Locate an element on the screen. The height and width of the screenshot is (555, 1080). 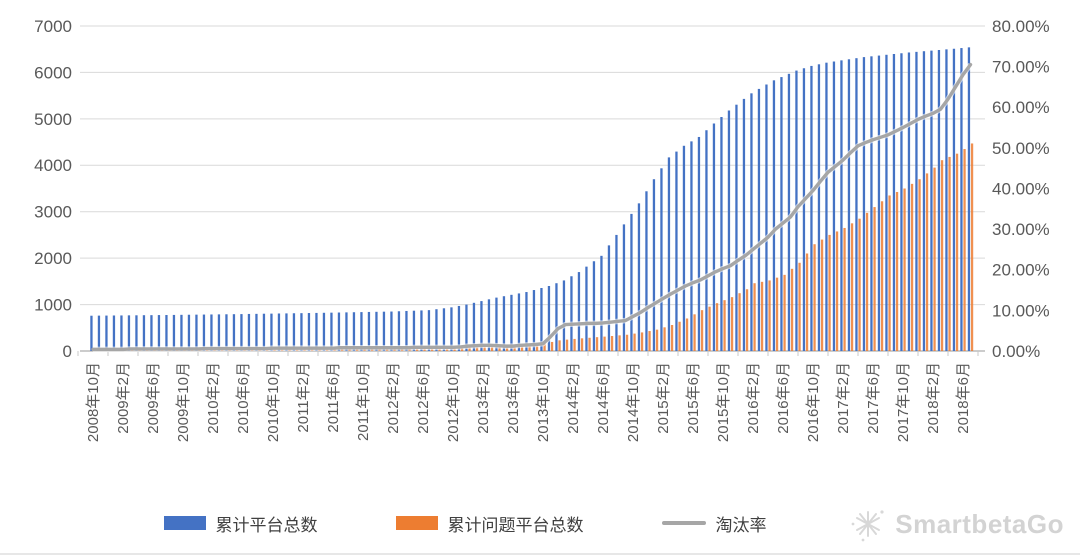
svg-text: 2018年2月 is located at coordinates (933, 398).